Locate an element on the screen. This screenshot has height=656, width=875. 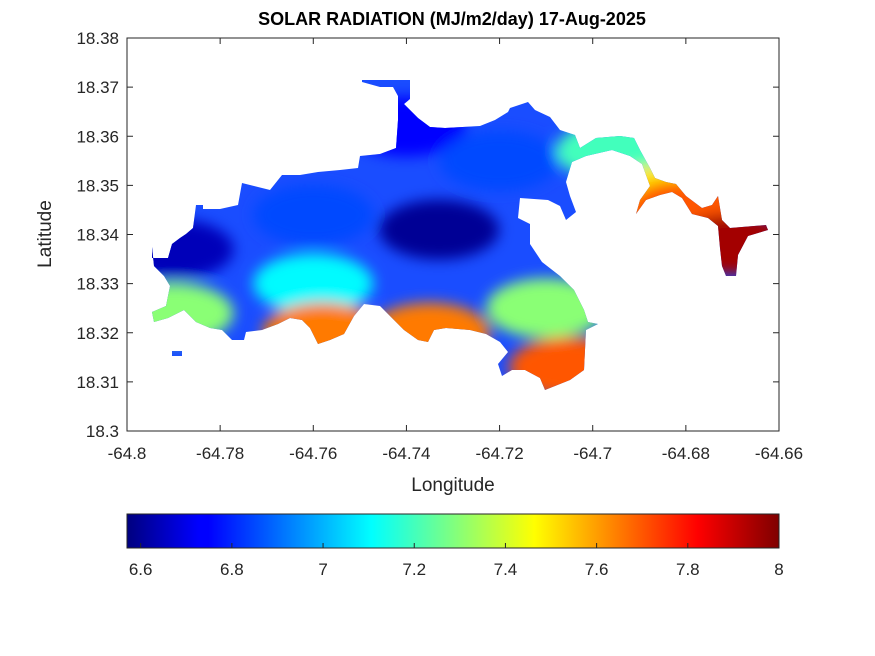
y-tick-label: 18.36 is located at coordinates (97, 136).